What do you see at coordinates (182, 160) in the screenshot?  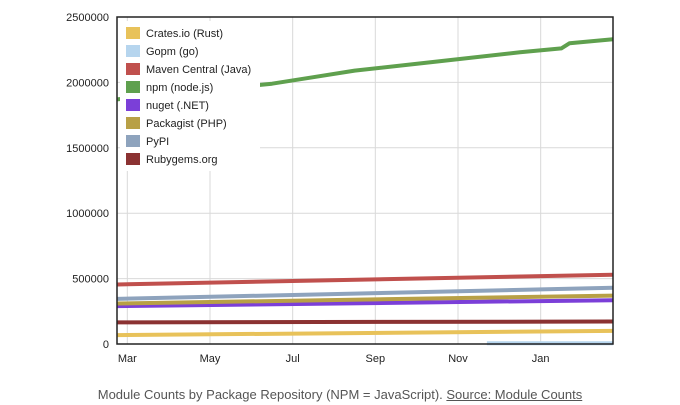 I see `legend-label: Rubygems.org` at bounding box center [182, 160].